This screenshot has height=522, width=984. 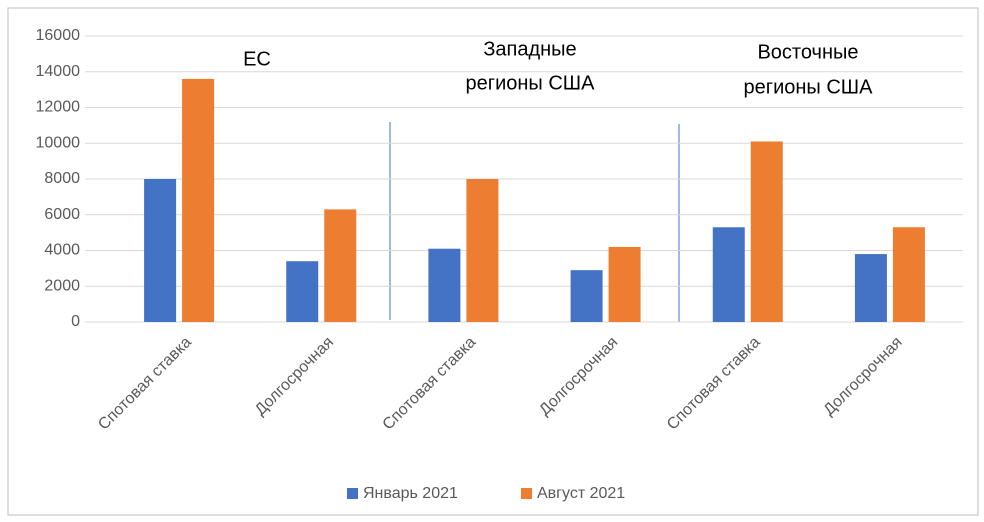 What do you see at coordinates (62, 250) in the screenshot?
I see `y-tick-label: 4000` at bounding box center [62, 250].